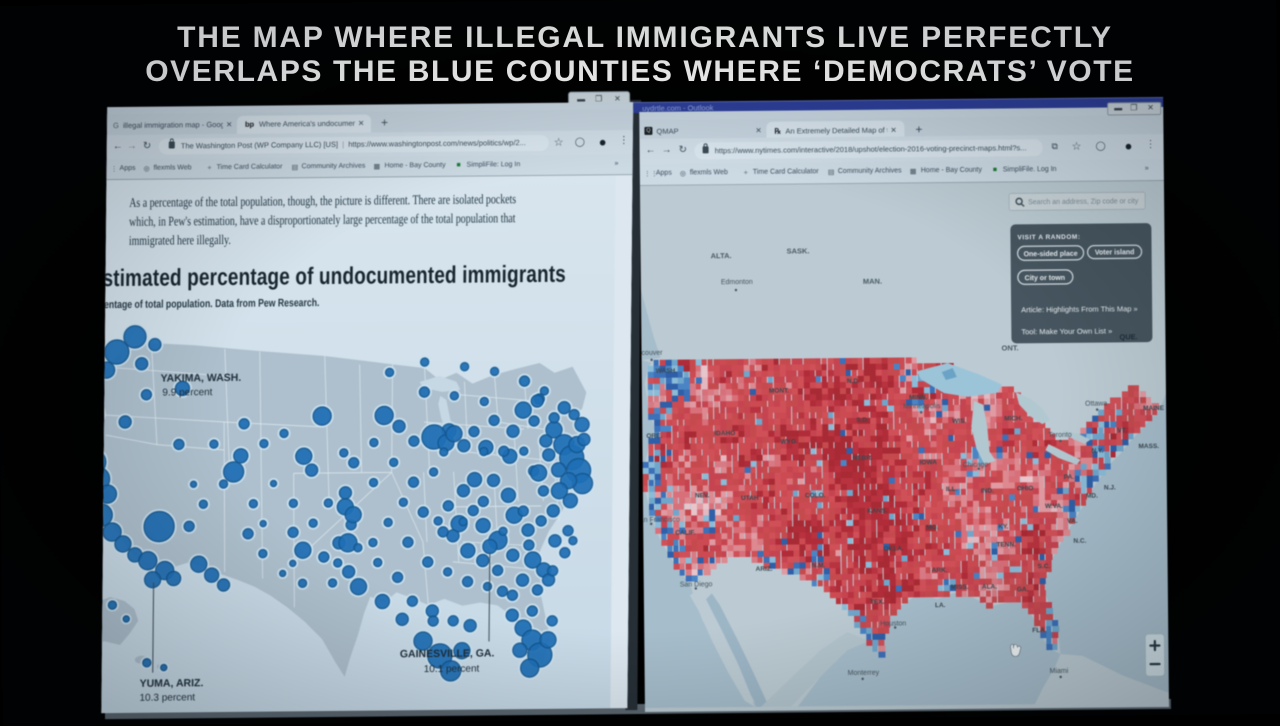 The width and height of the screenshot is (1280, 726). What do you see at coordinates (702, 495) in the screenshot?
I see `svg-text: NEV.` at bounding box center [702, 495].